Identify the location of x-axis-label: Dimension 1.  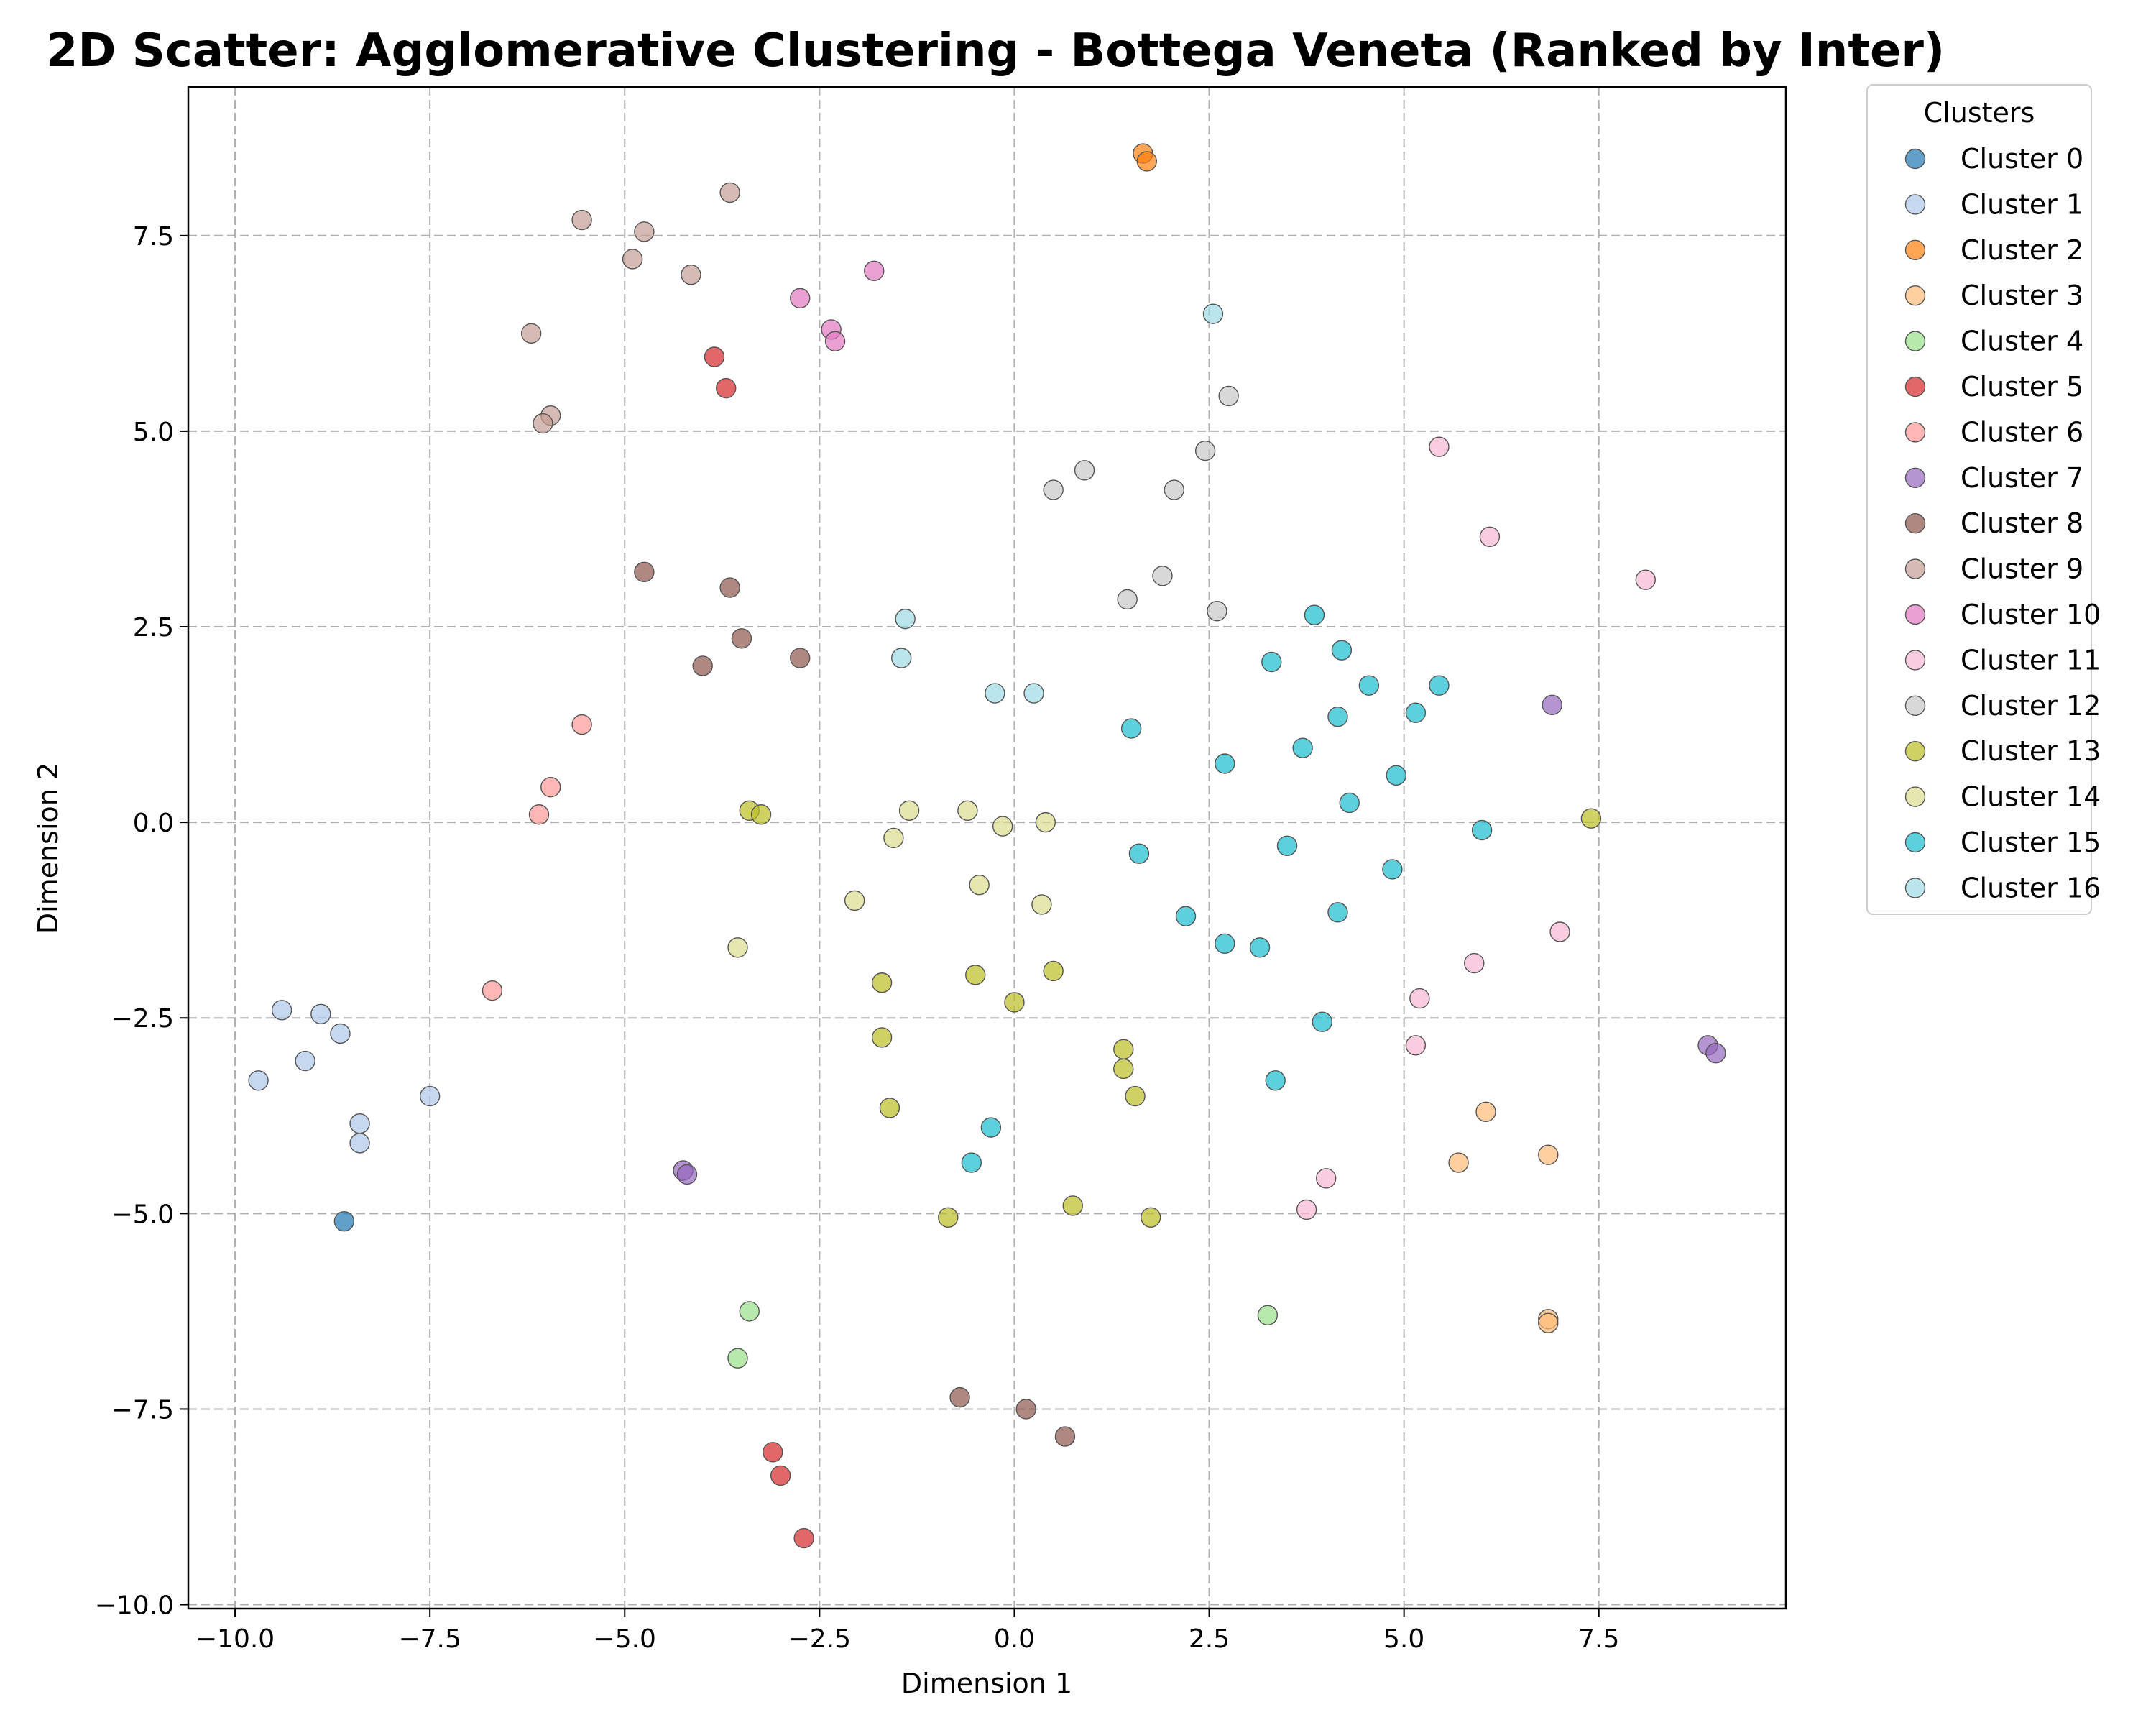
(987, 1683).